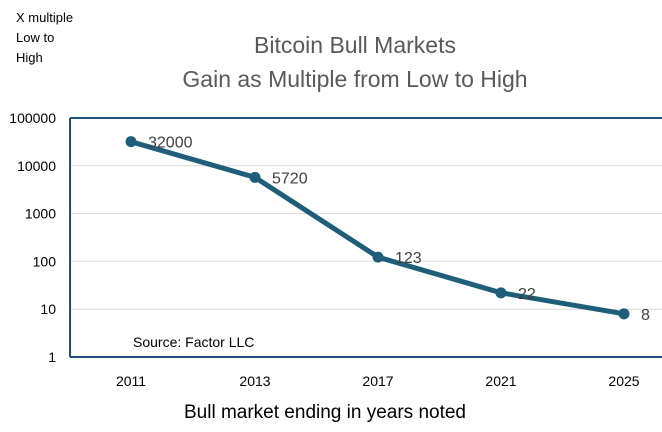 The height and width of the screenshot is (432, 662). I want to click on x-axis-label: Bull market ending in years noted, so click(325, 412).